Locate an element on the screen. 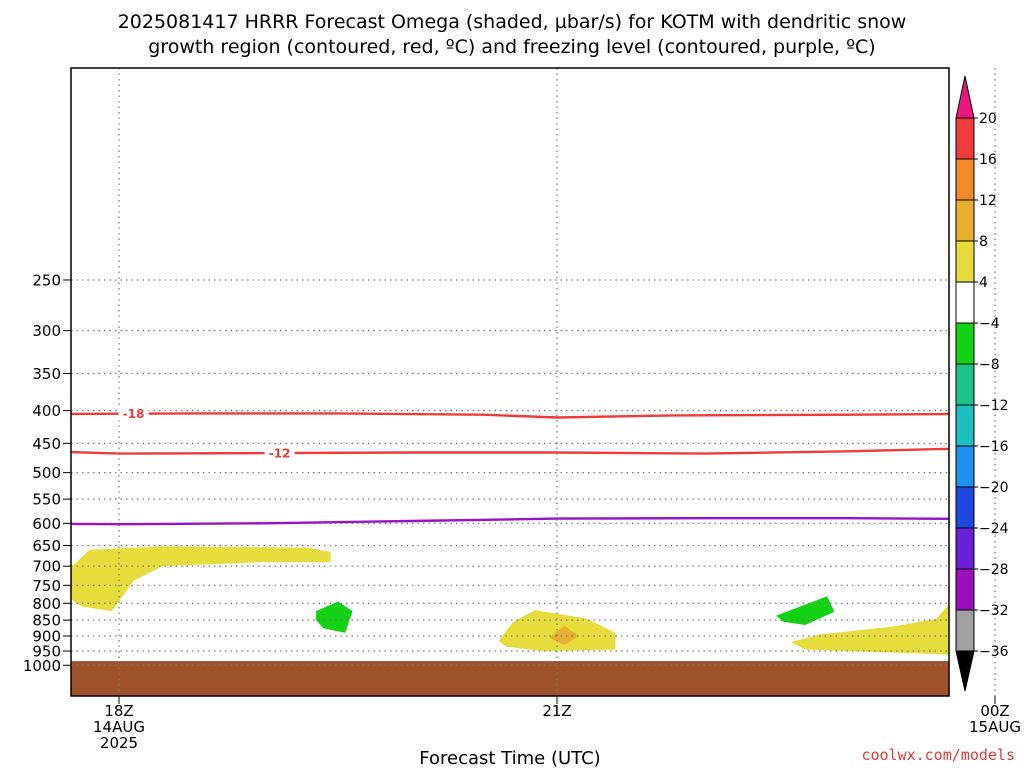 This screenshot has width=1024, height=768. ground-layer is located at coordinates (510, 678).